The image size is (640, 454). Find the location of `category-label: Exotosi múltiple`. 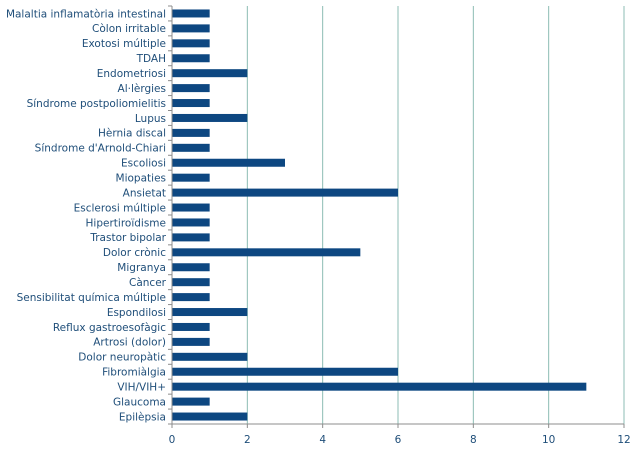

category-label: Exotosi múltiple is located at coordinates (124, 44).